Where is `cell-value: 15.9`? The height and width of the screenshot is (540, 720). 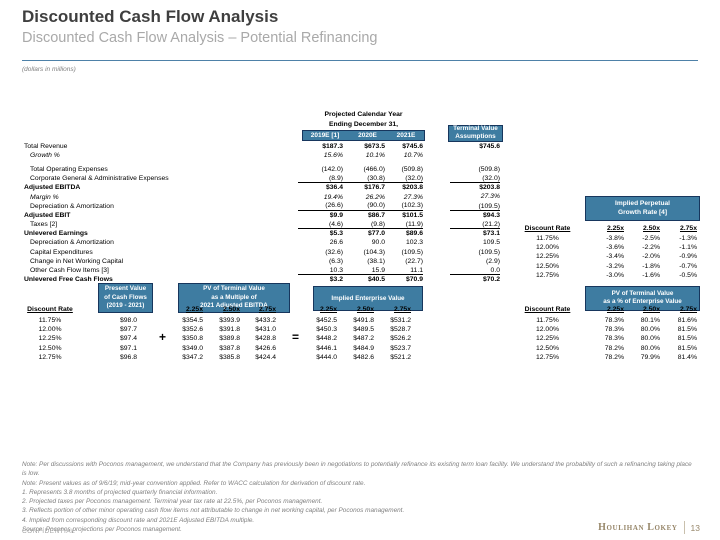 cell-value: 15.9 is located at coordinates (378, 270).